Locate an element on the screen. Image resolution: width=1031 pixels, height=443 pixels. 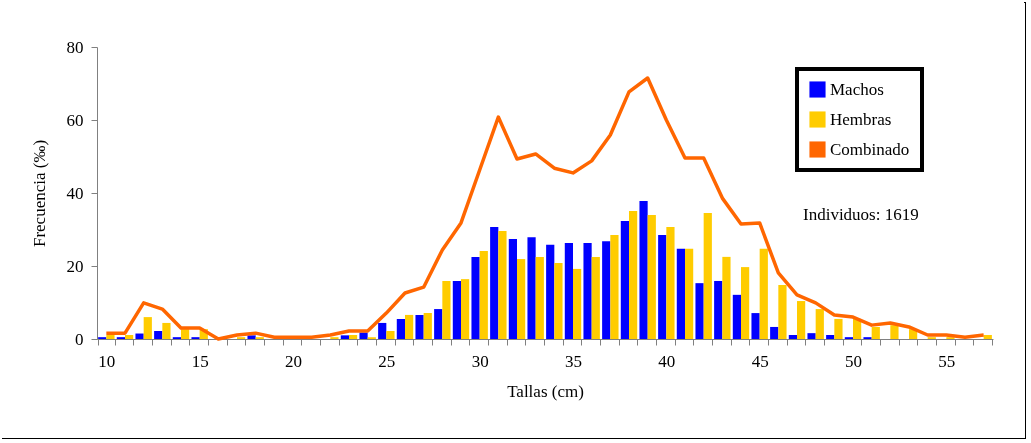
x-axis-title: Tallas (cm) is located at coordinates (545, 391).